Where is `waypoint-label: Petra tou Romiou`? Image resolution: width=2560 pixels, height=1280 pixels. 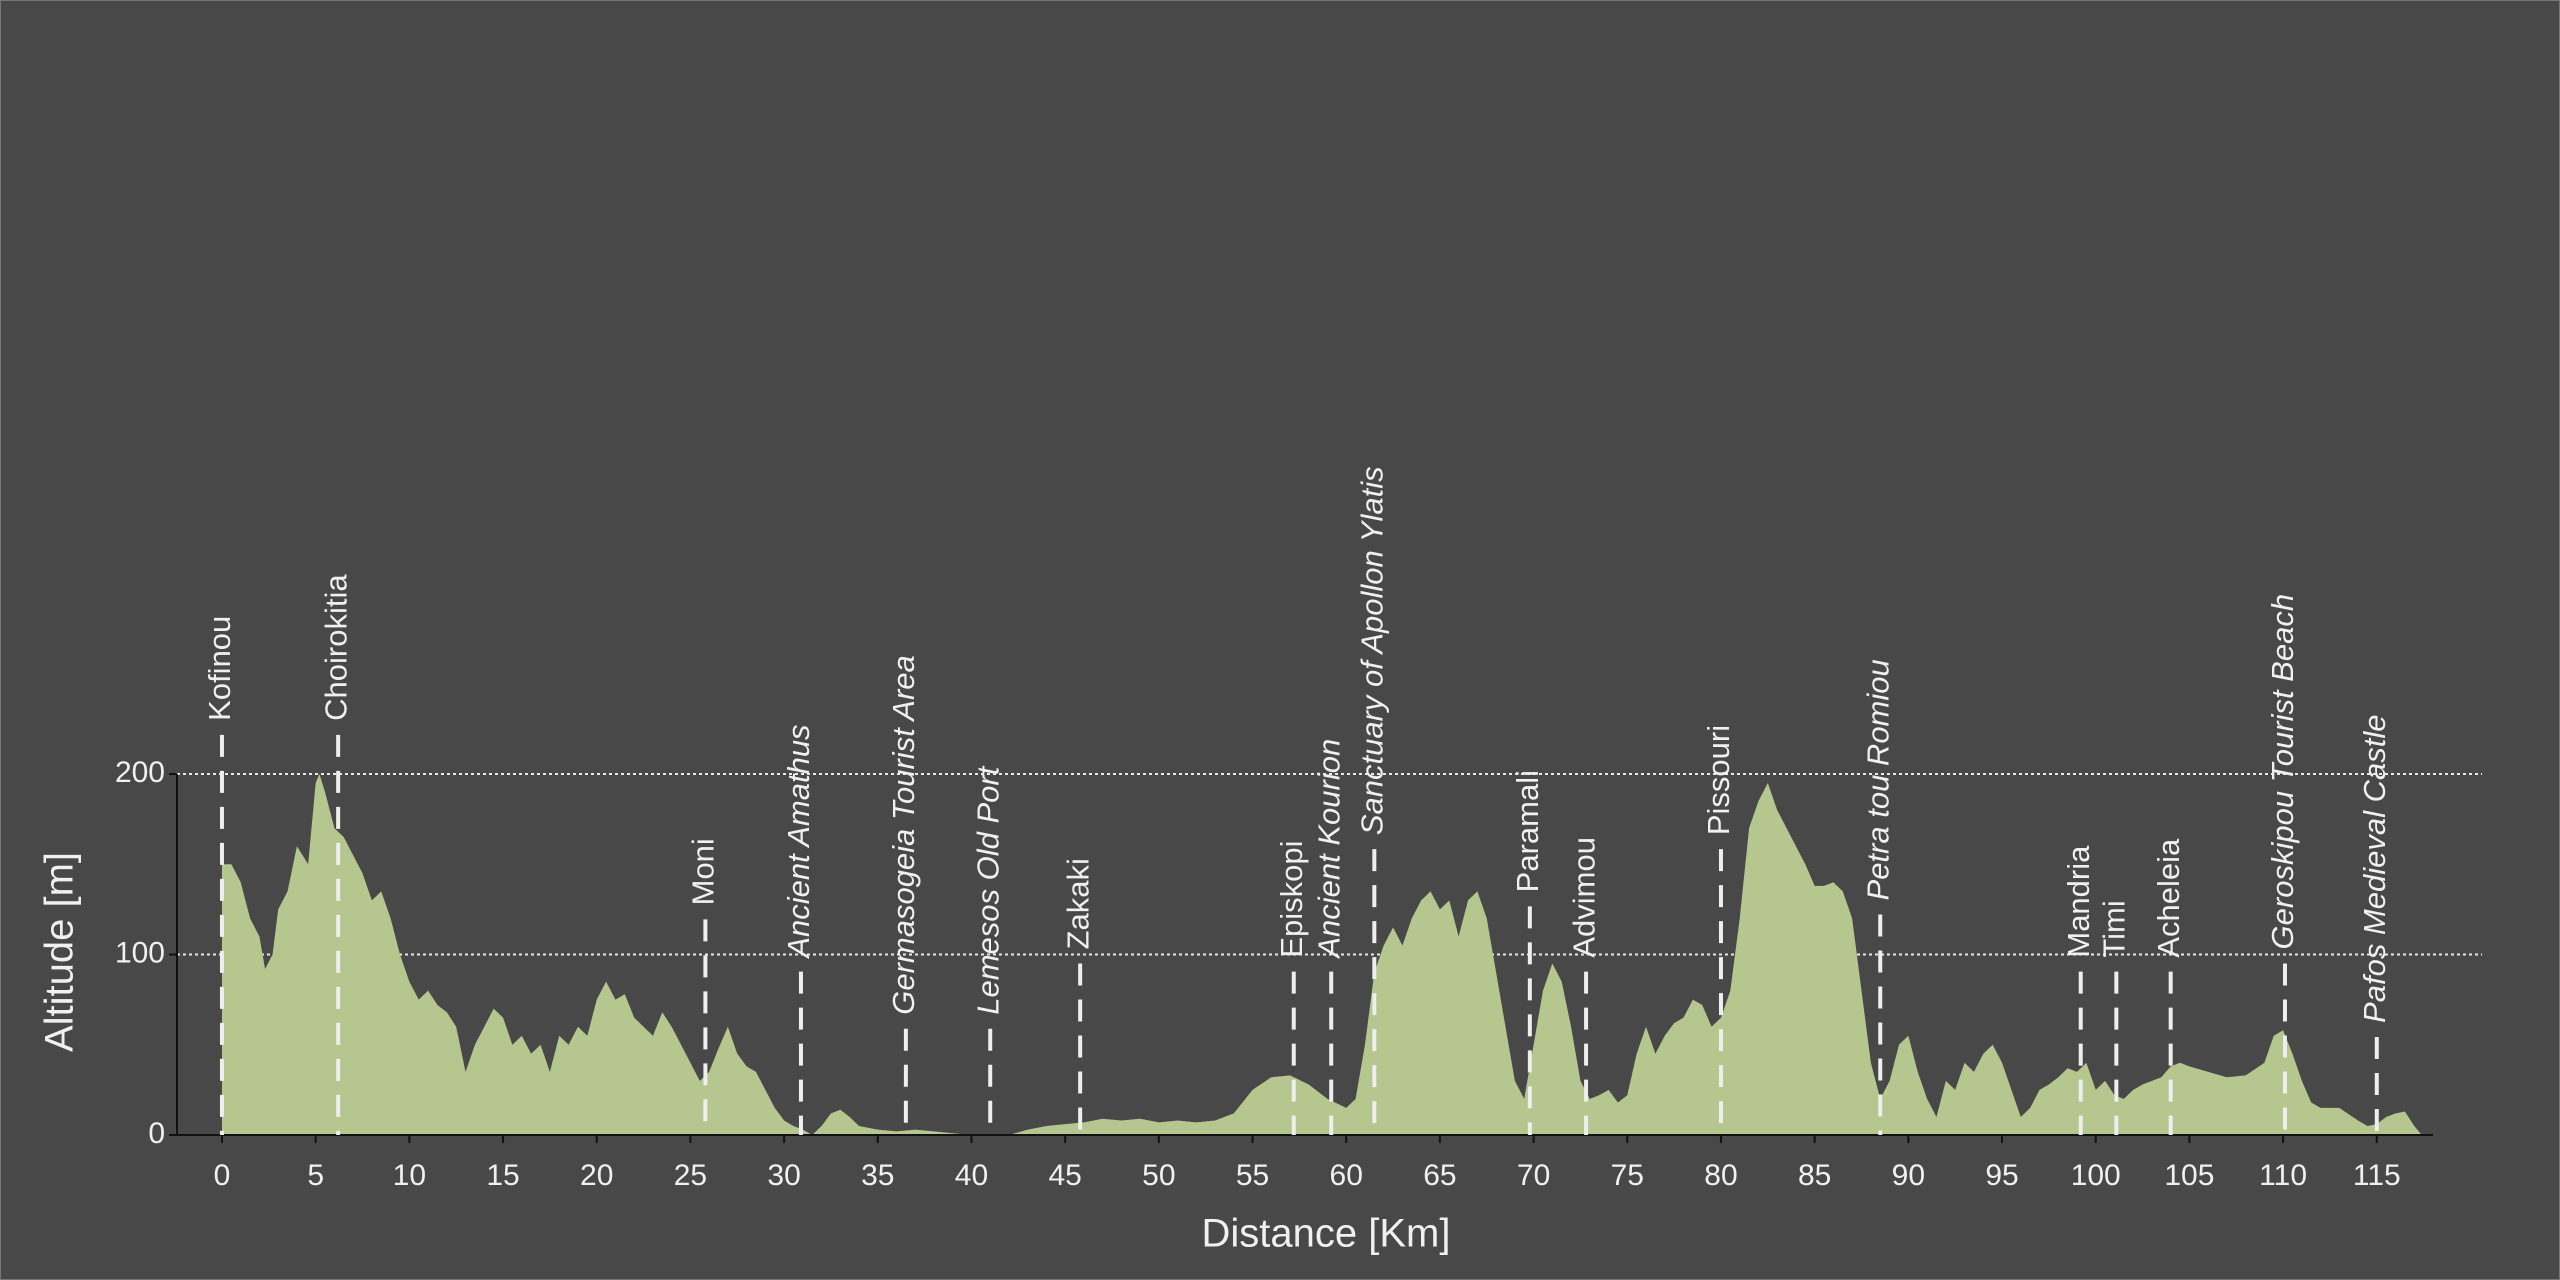
waypoint-label: Petra tou Romiou is located at coordinates (1877, 779).